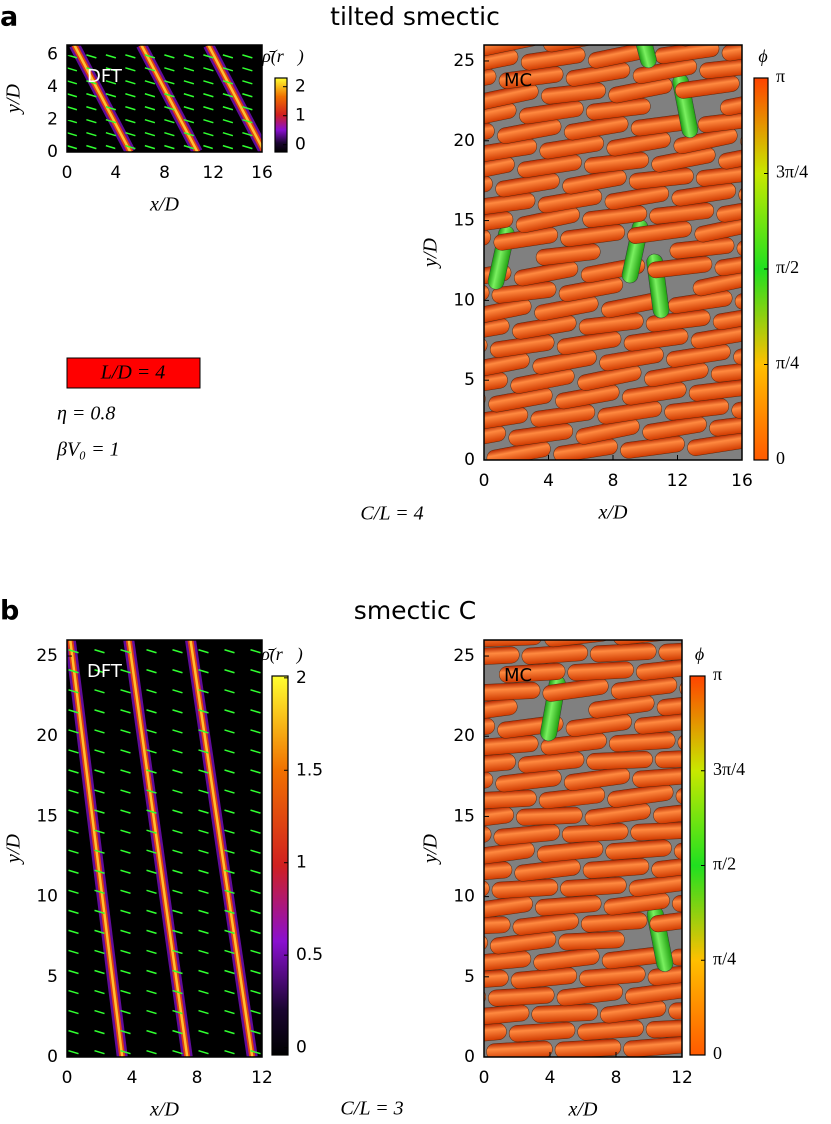  I want to click on panel-label: a, so click(9, 17).